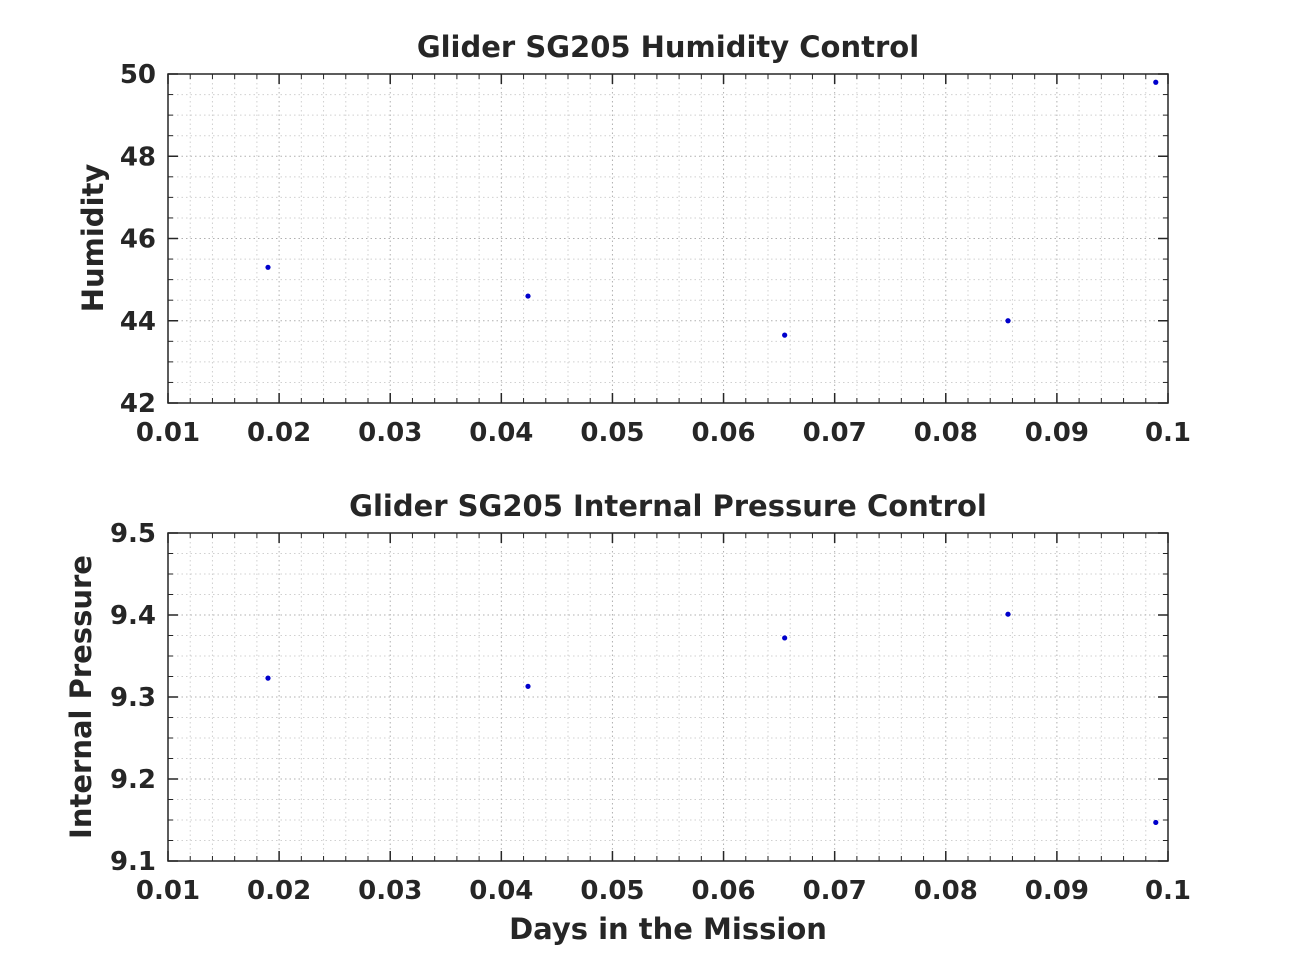  Describe the element at coordinates (138, 404) in the screenshot. I see `y-tick-label: 42` at that location.